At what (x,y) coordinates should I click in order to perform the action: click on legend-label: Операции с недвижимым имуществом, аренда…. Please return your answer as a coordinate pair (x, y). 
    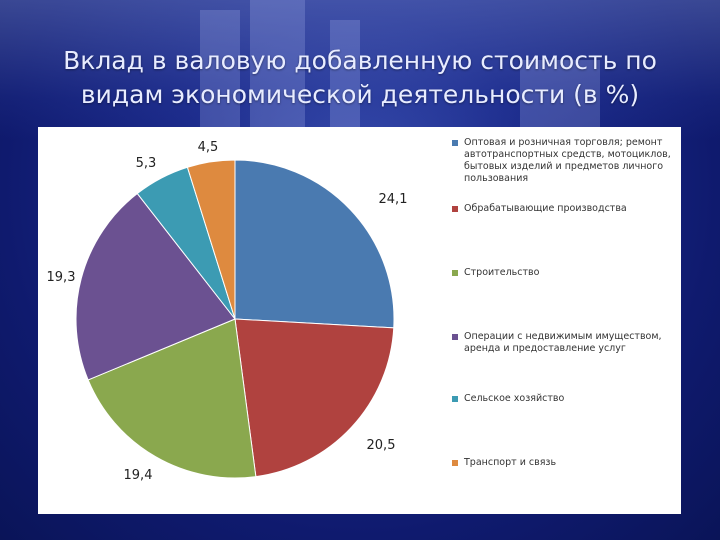
    Looking at the image, I should click on (563, 342).